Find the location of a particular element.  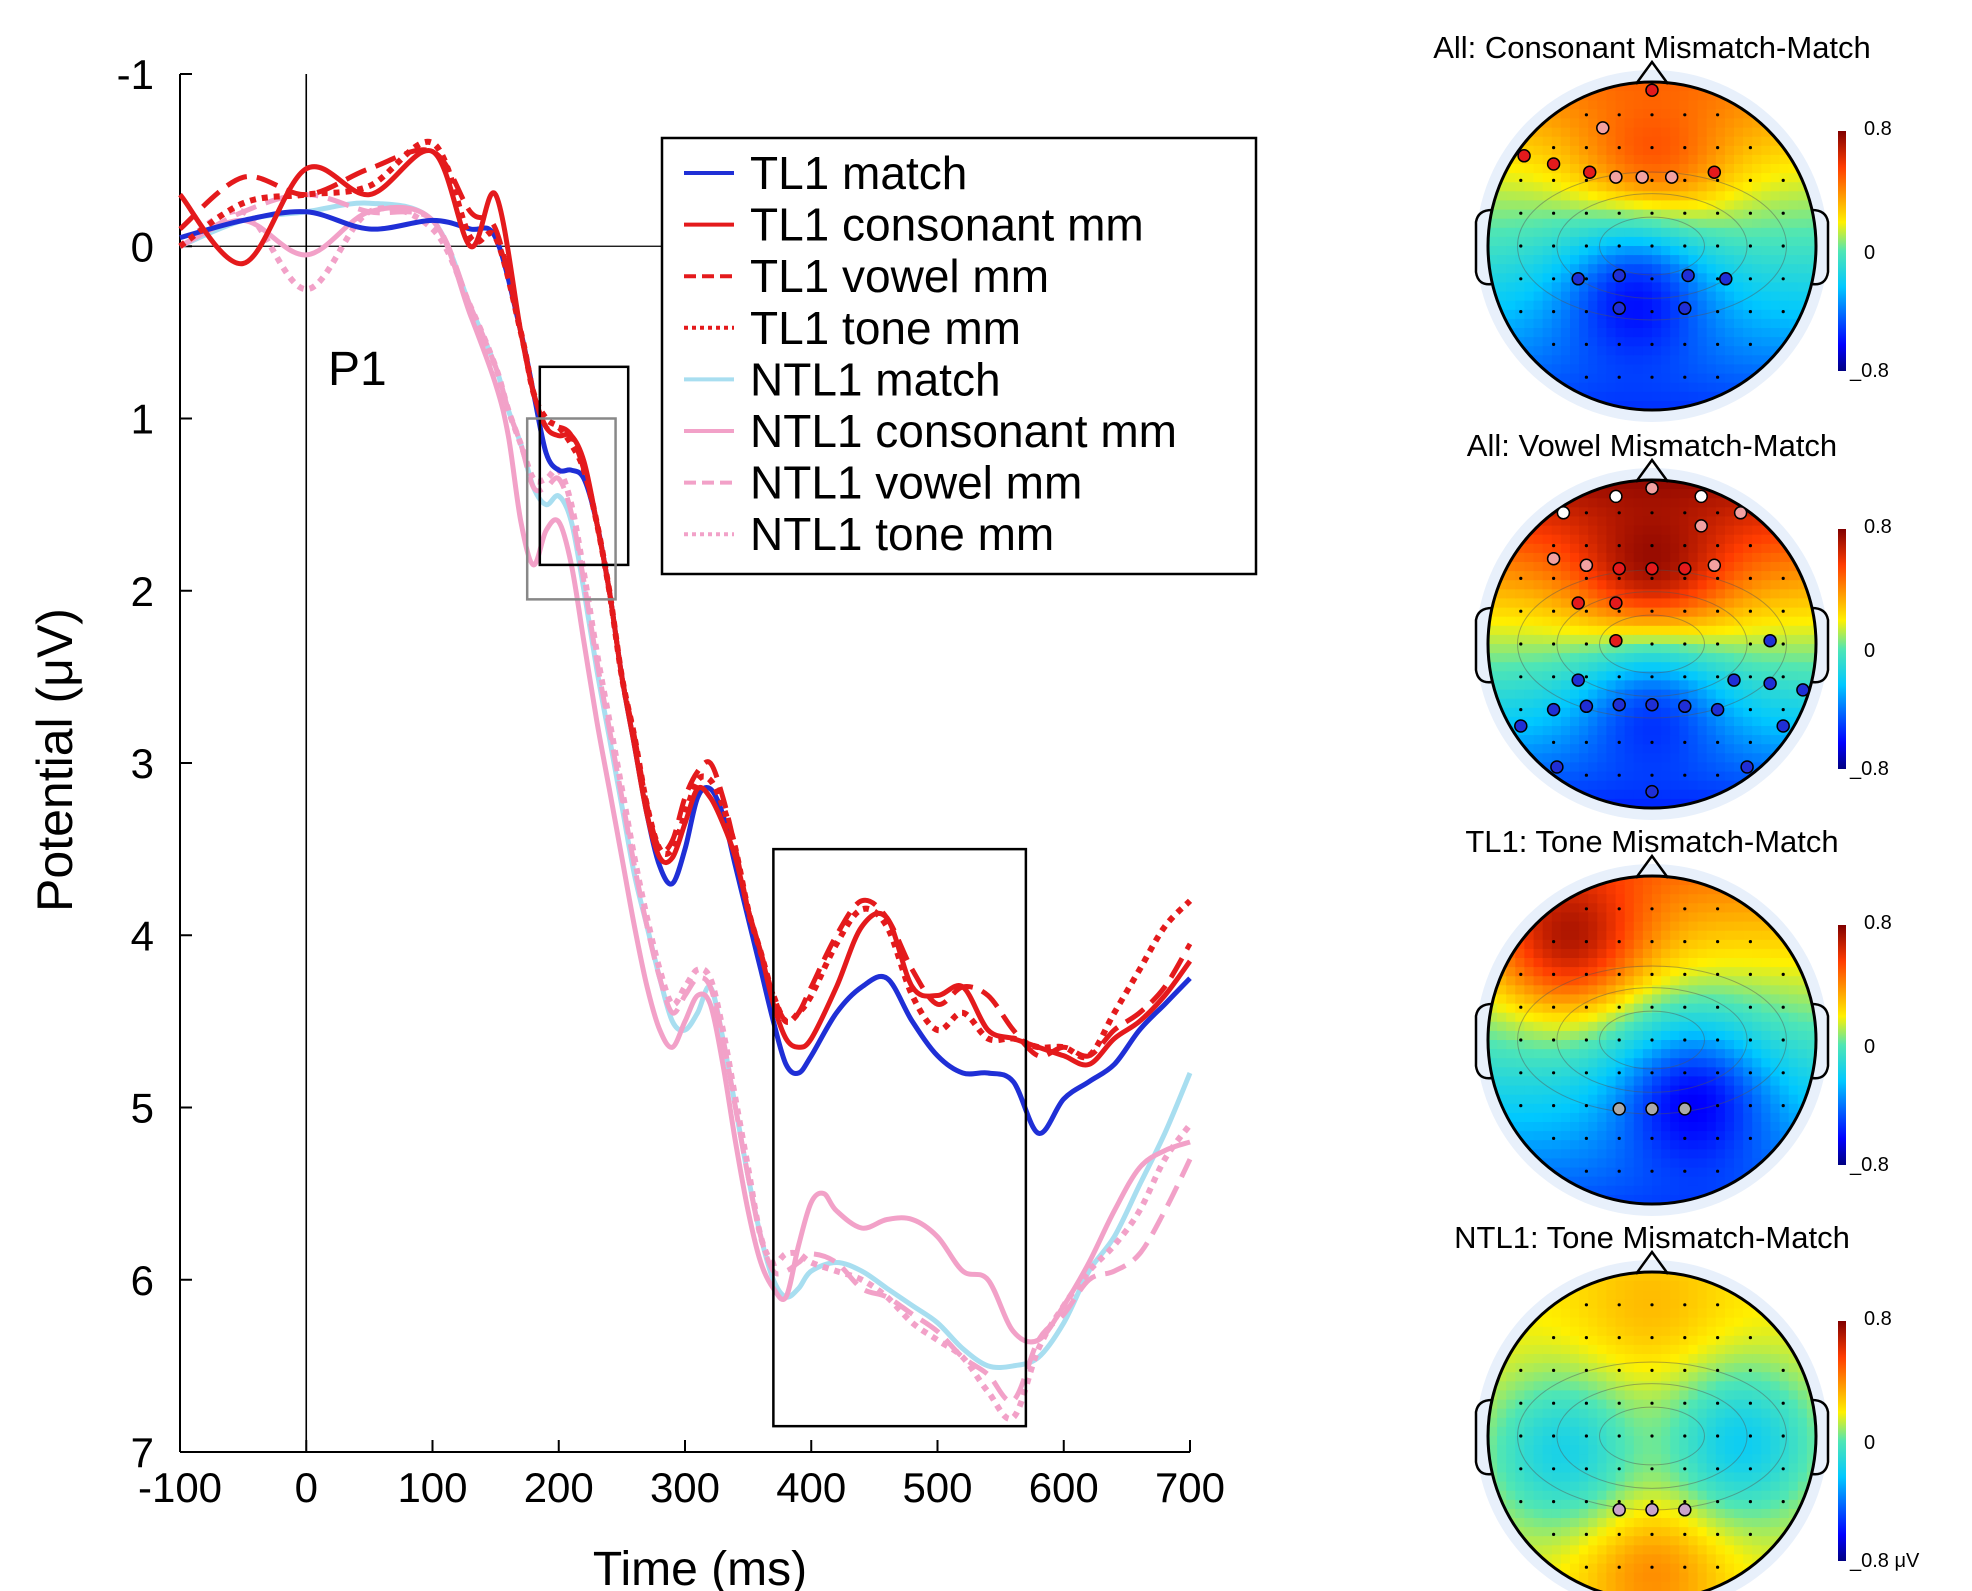

colorbar-mid-label: 0 is located at coordinates (1869, 253).